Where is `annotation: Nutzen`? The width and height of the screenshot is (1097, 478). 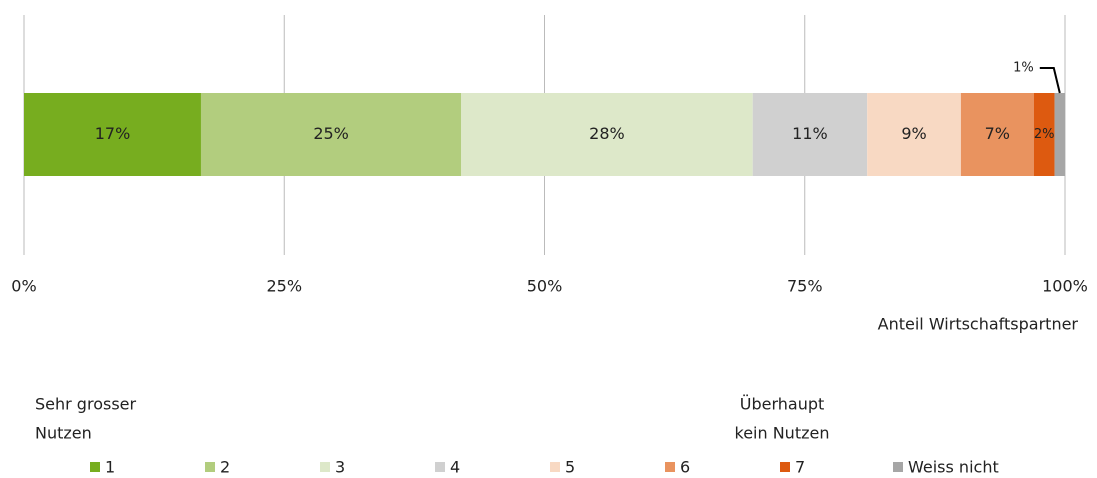
annotation: Nutzen is located at coordinates (63, 433).